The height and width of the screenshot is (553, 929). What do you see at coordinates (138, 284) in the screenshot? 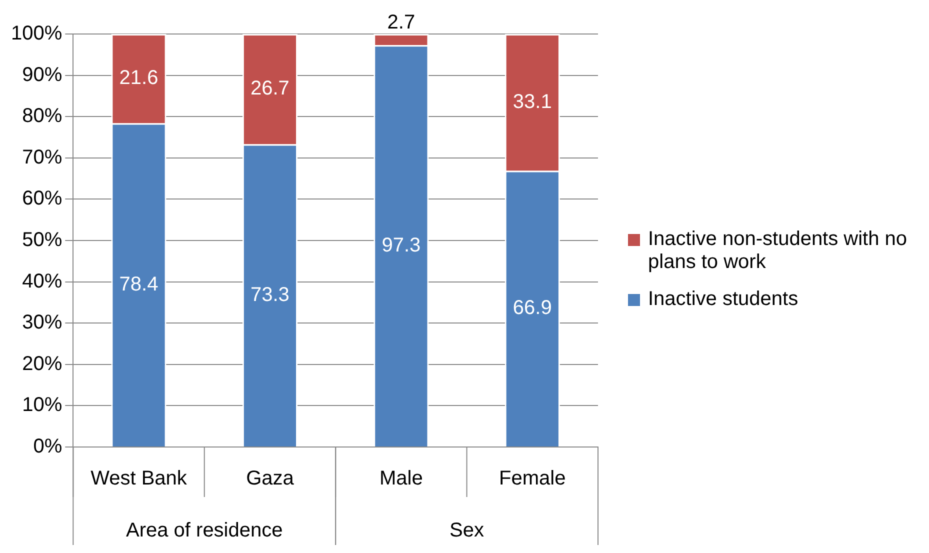
I see `data-label: 78.4` at bounding box center [138, 284].